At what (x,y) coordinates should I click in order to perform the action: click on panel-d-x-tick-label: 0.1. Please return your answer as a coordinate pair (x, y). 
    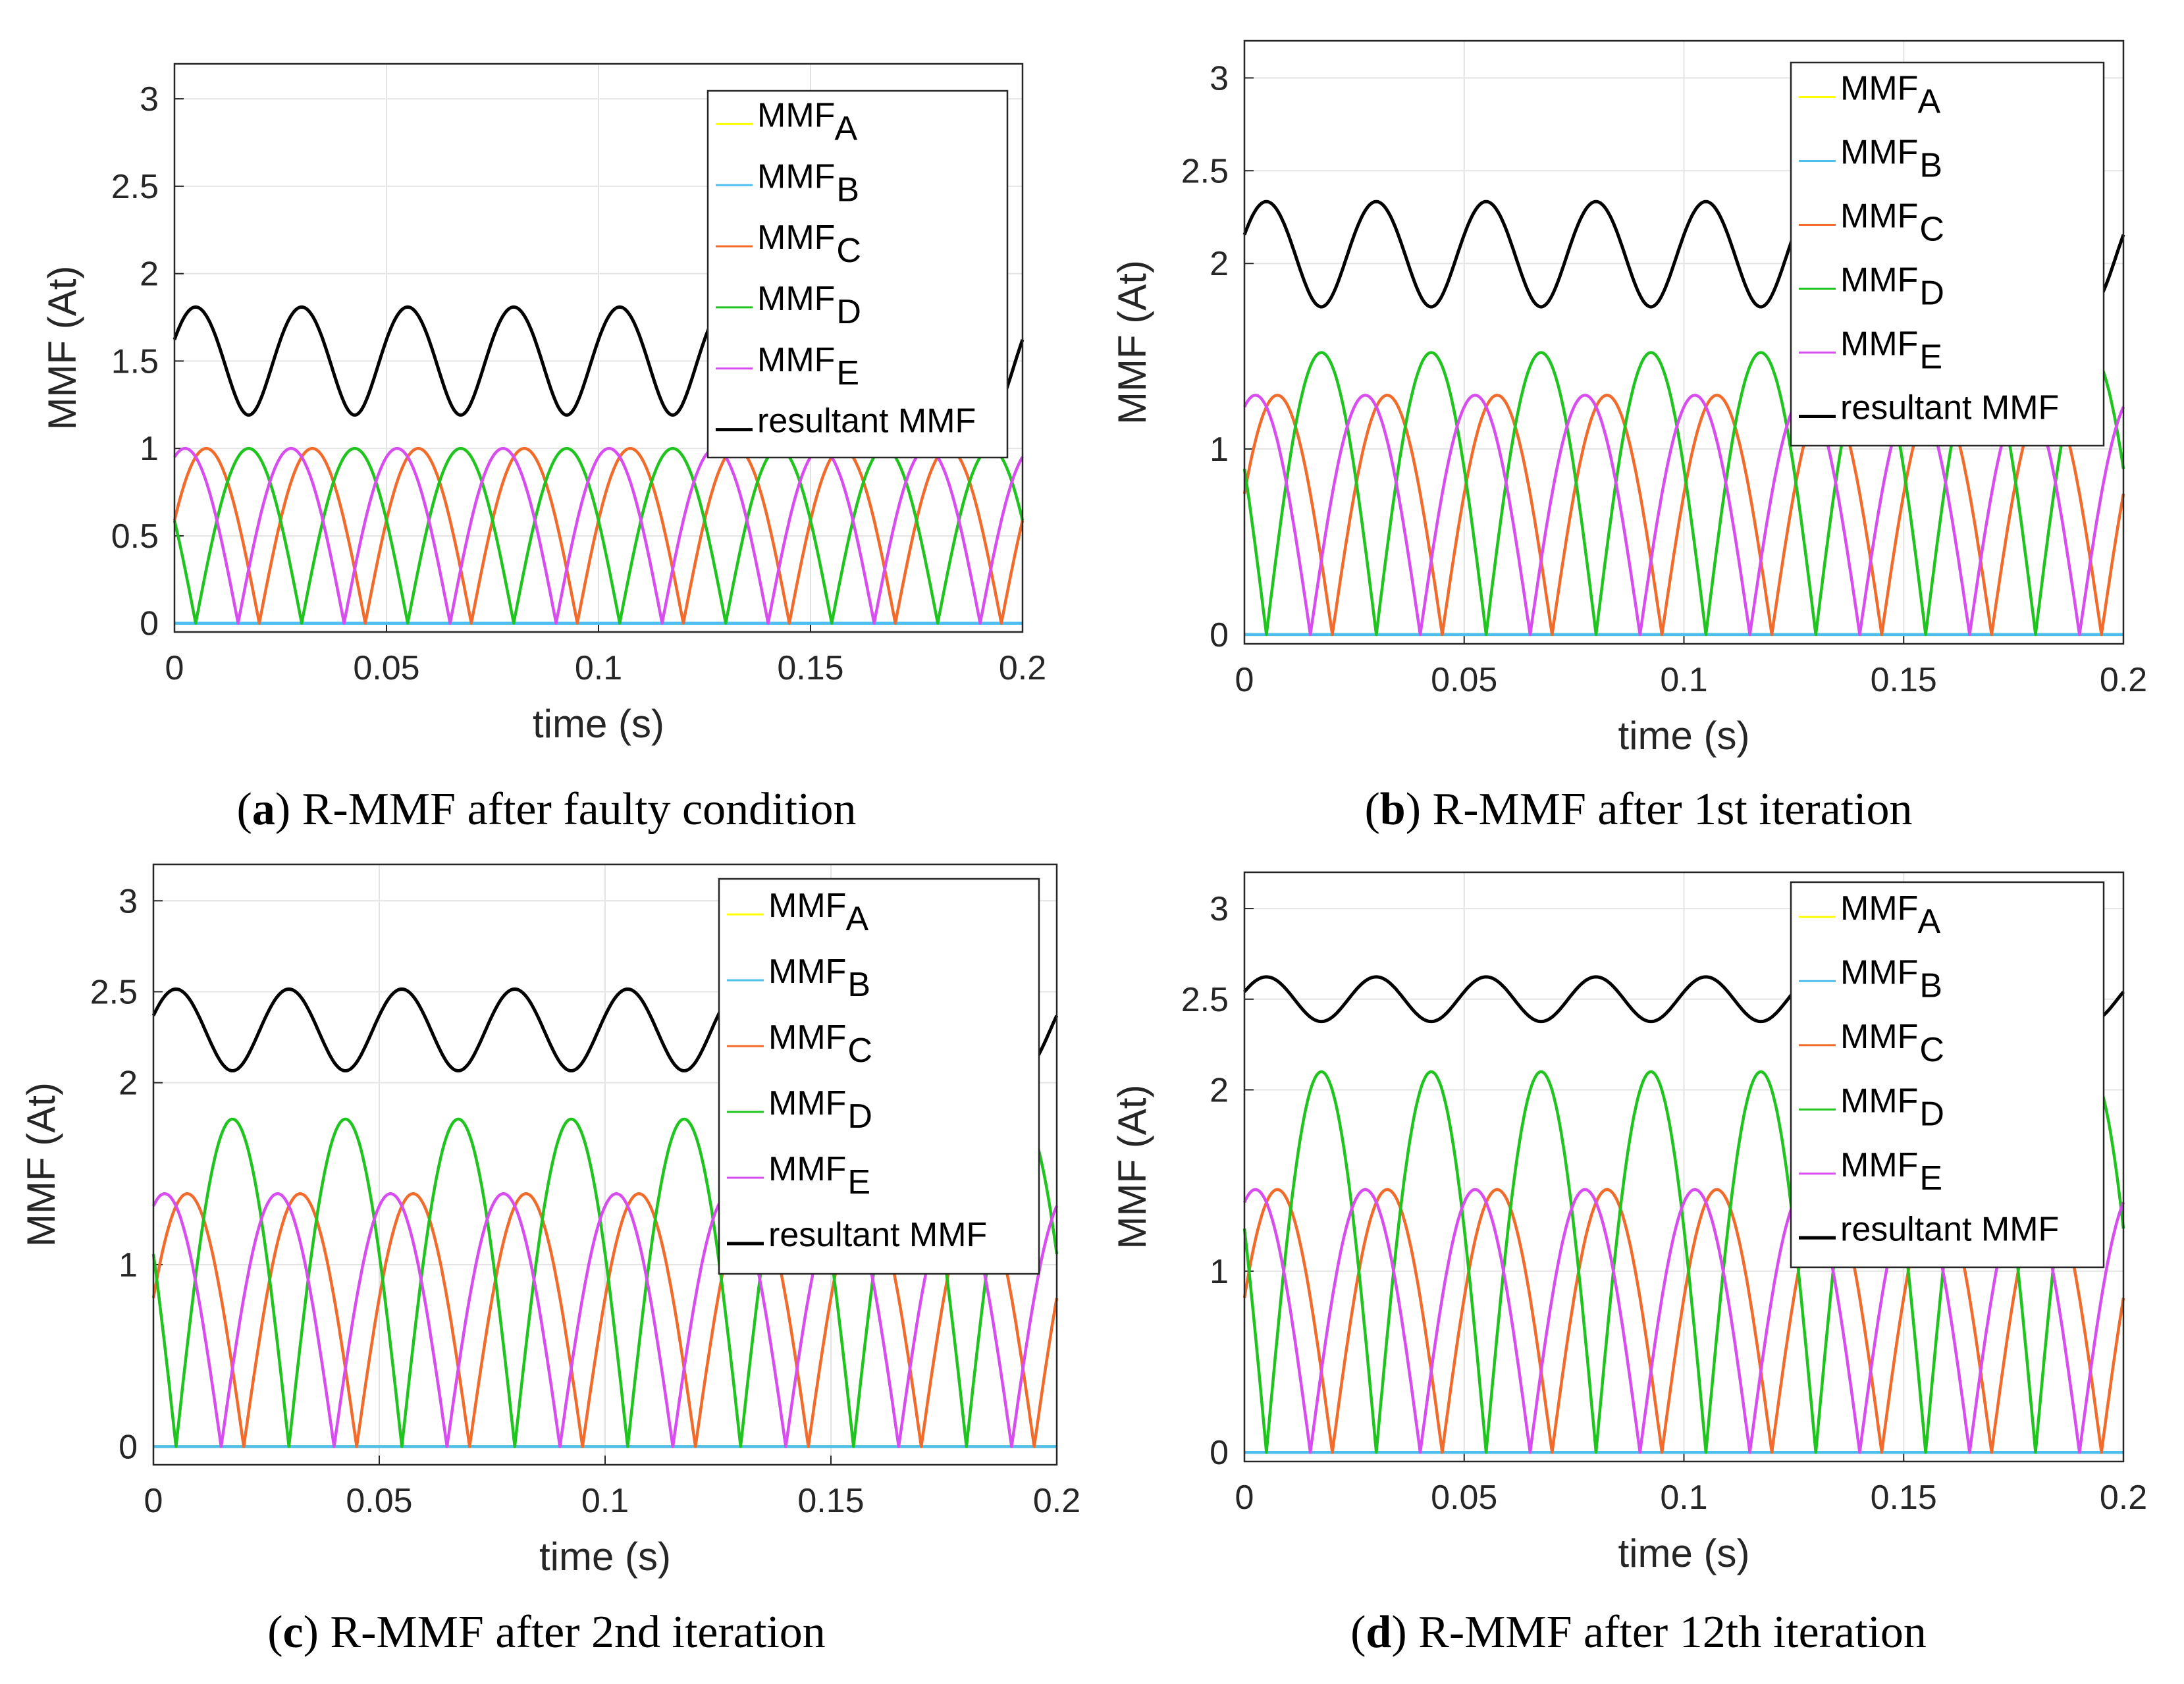
    Looking at the image, I should click on (1683, 1498).